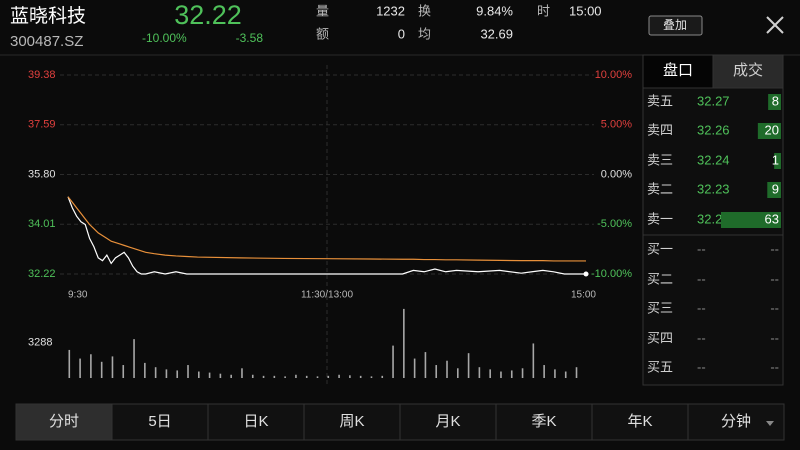 This screenshot has height=450, width=800. I want to click on order-book-tab-label: 盘口, so click(678, 70).